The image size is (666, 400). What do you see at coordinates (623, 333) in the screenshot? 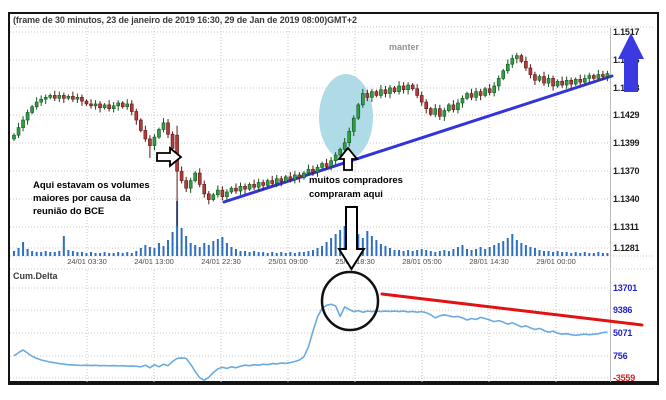
I see `delta-axis-label: 5071` at bounding box center [623, 333].